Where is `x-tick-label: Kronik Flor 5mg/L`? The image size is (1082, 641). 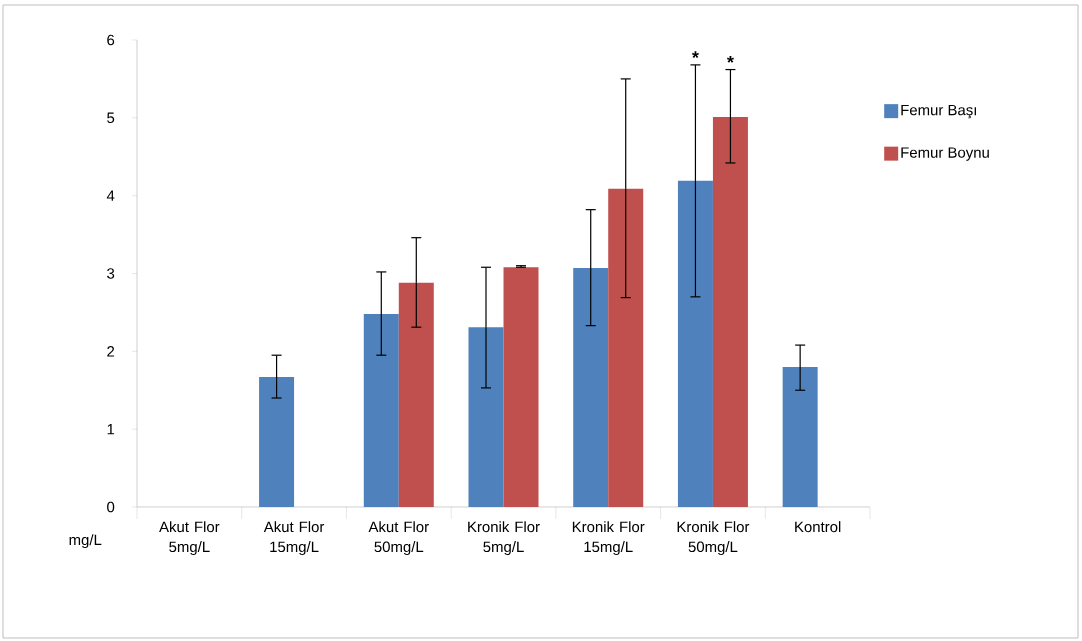 x-tick-label: Kronik Flor 5mg/L is located at coordinates (504, 538).